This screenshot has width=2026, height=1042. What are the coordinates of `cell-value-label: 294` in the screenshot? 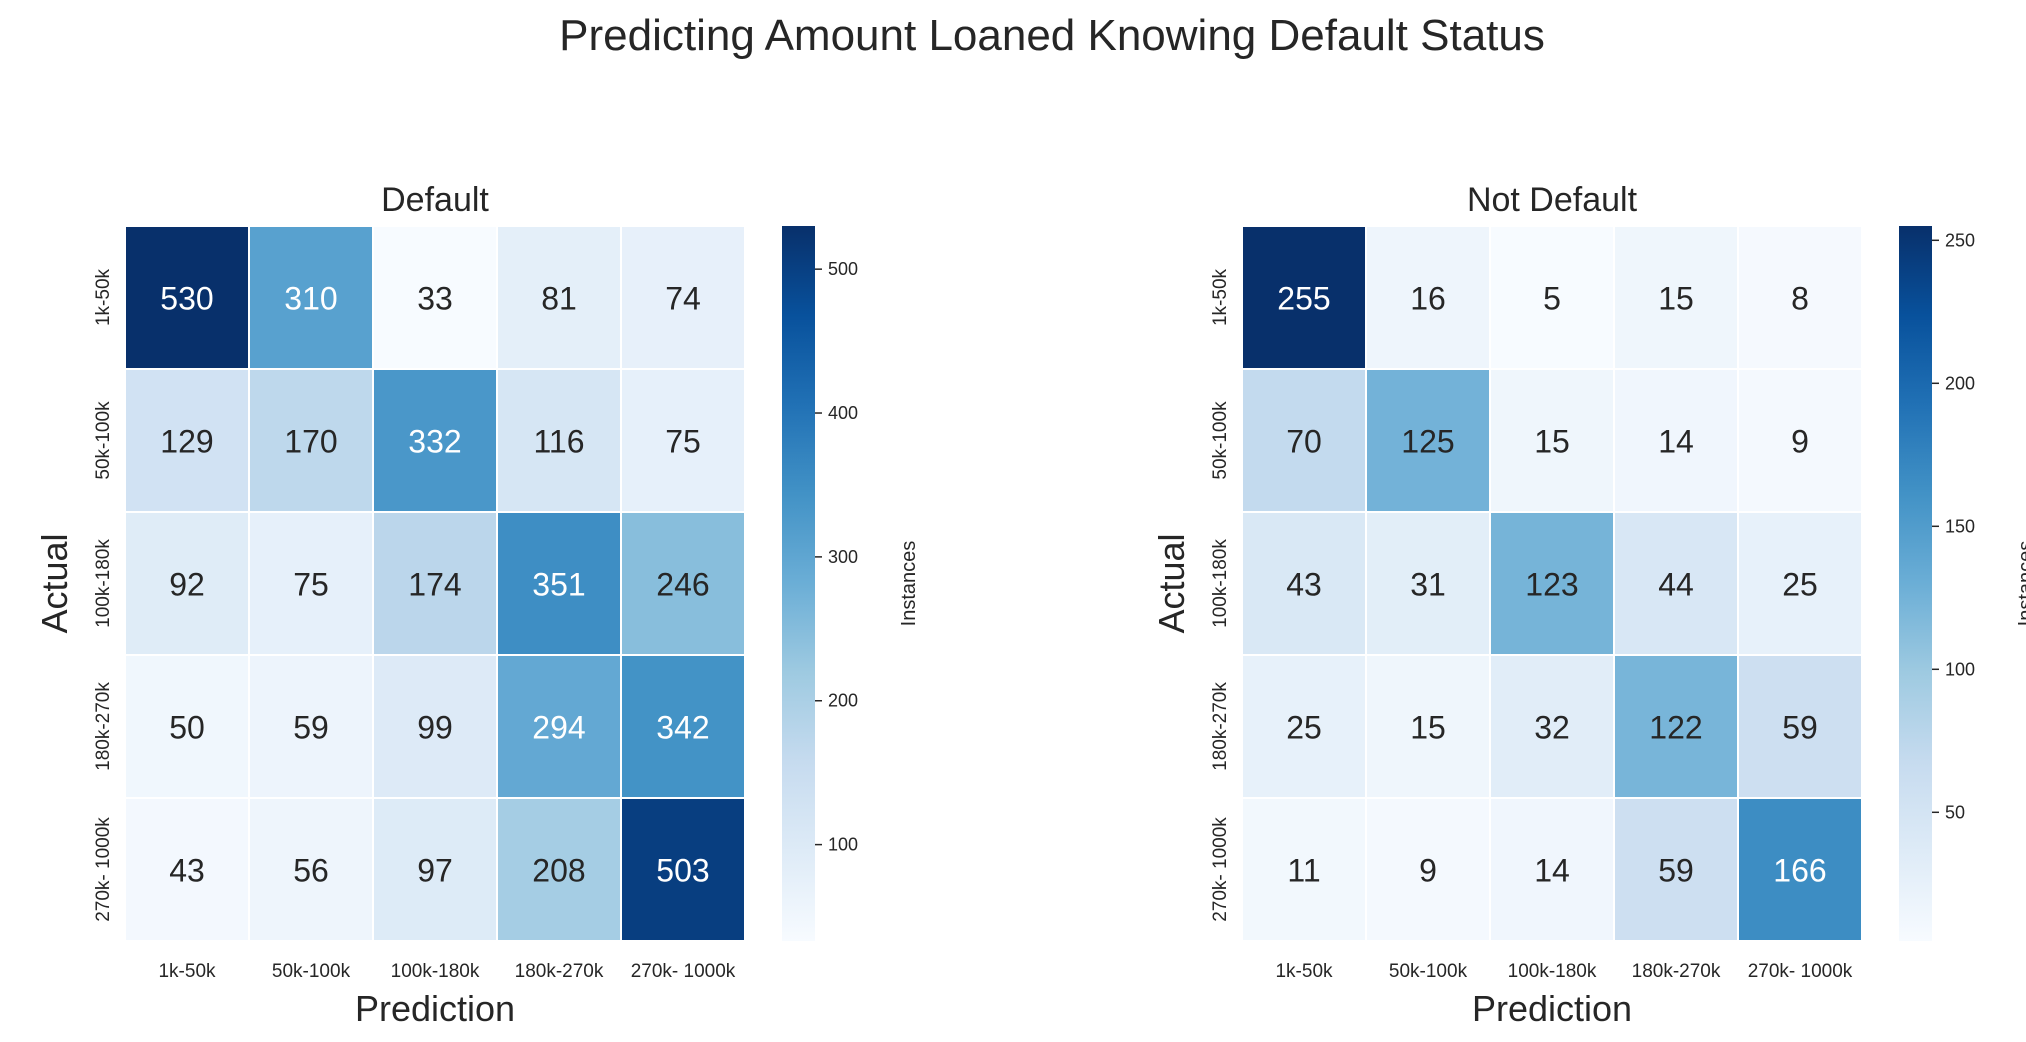 It's located at (558, 728).